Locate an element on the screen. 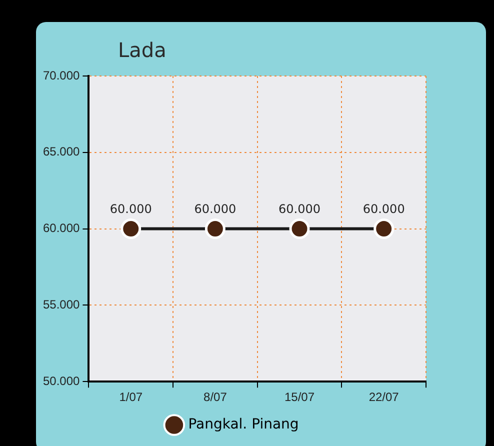 This screenshot has height=446, width=494. y-tick-label: 55.000 is located at coordinates (61, 305).